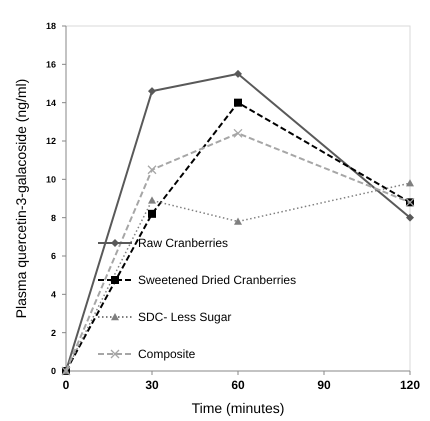 The width and height of the screenshot is (430, 421). Describe the element at coordinates (238, 385) in the screenshot. I see `x-tick-label: 60` at that location.